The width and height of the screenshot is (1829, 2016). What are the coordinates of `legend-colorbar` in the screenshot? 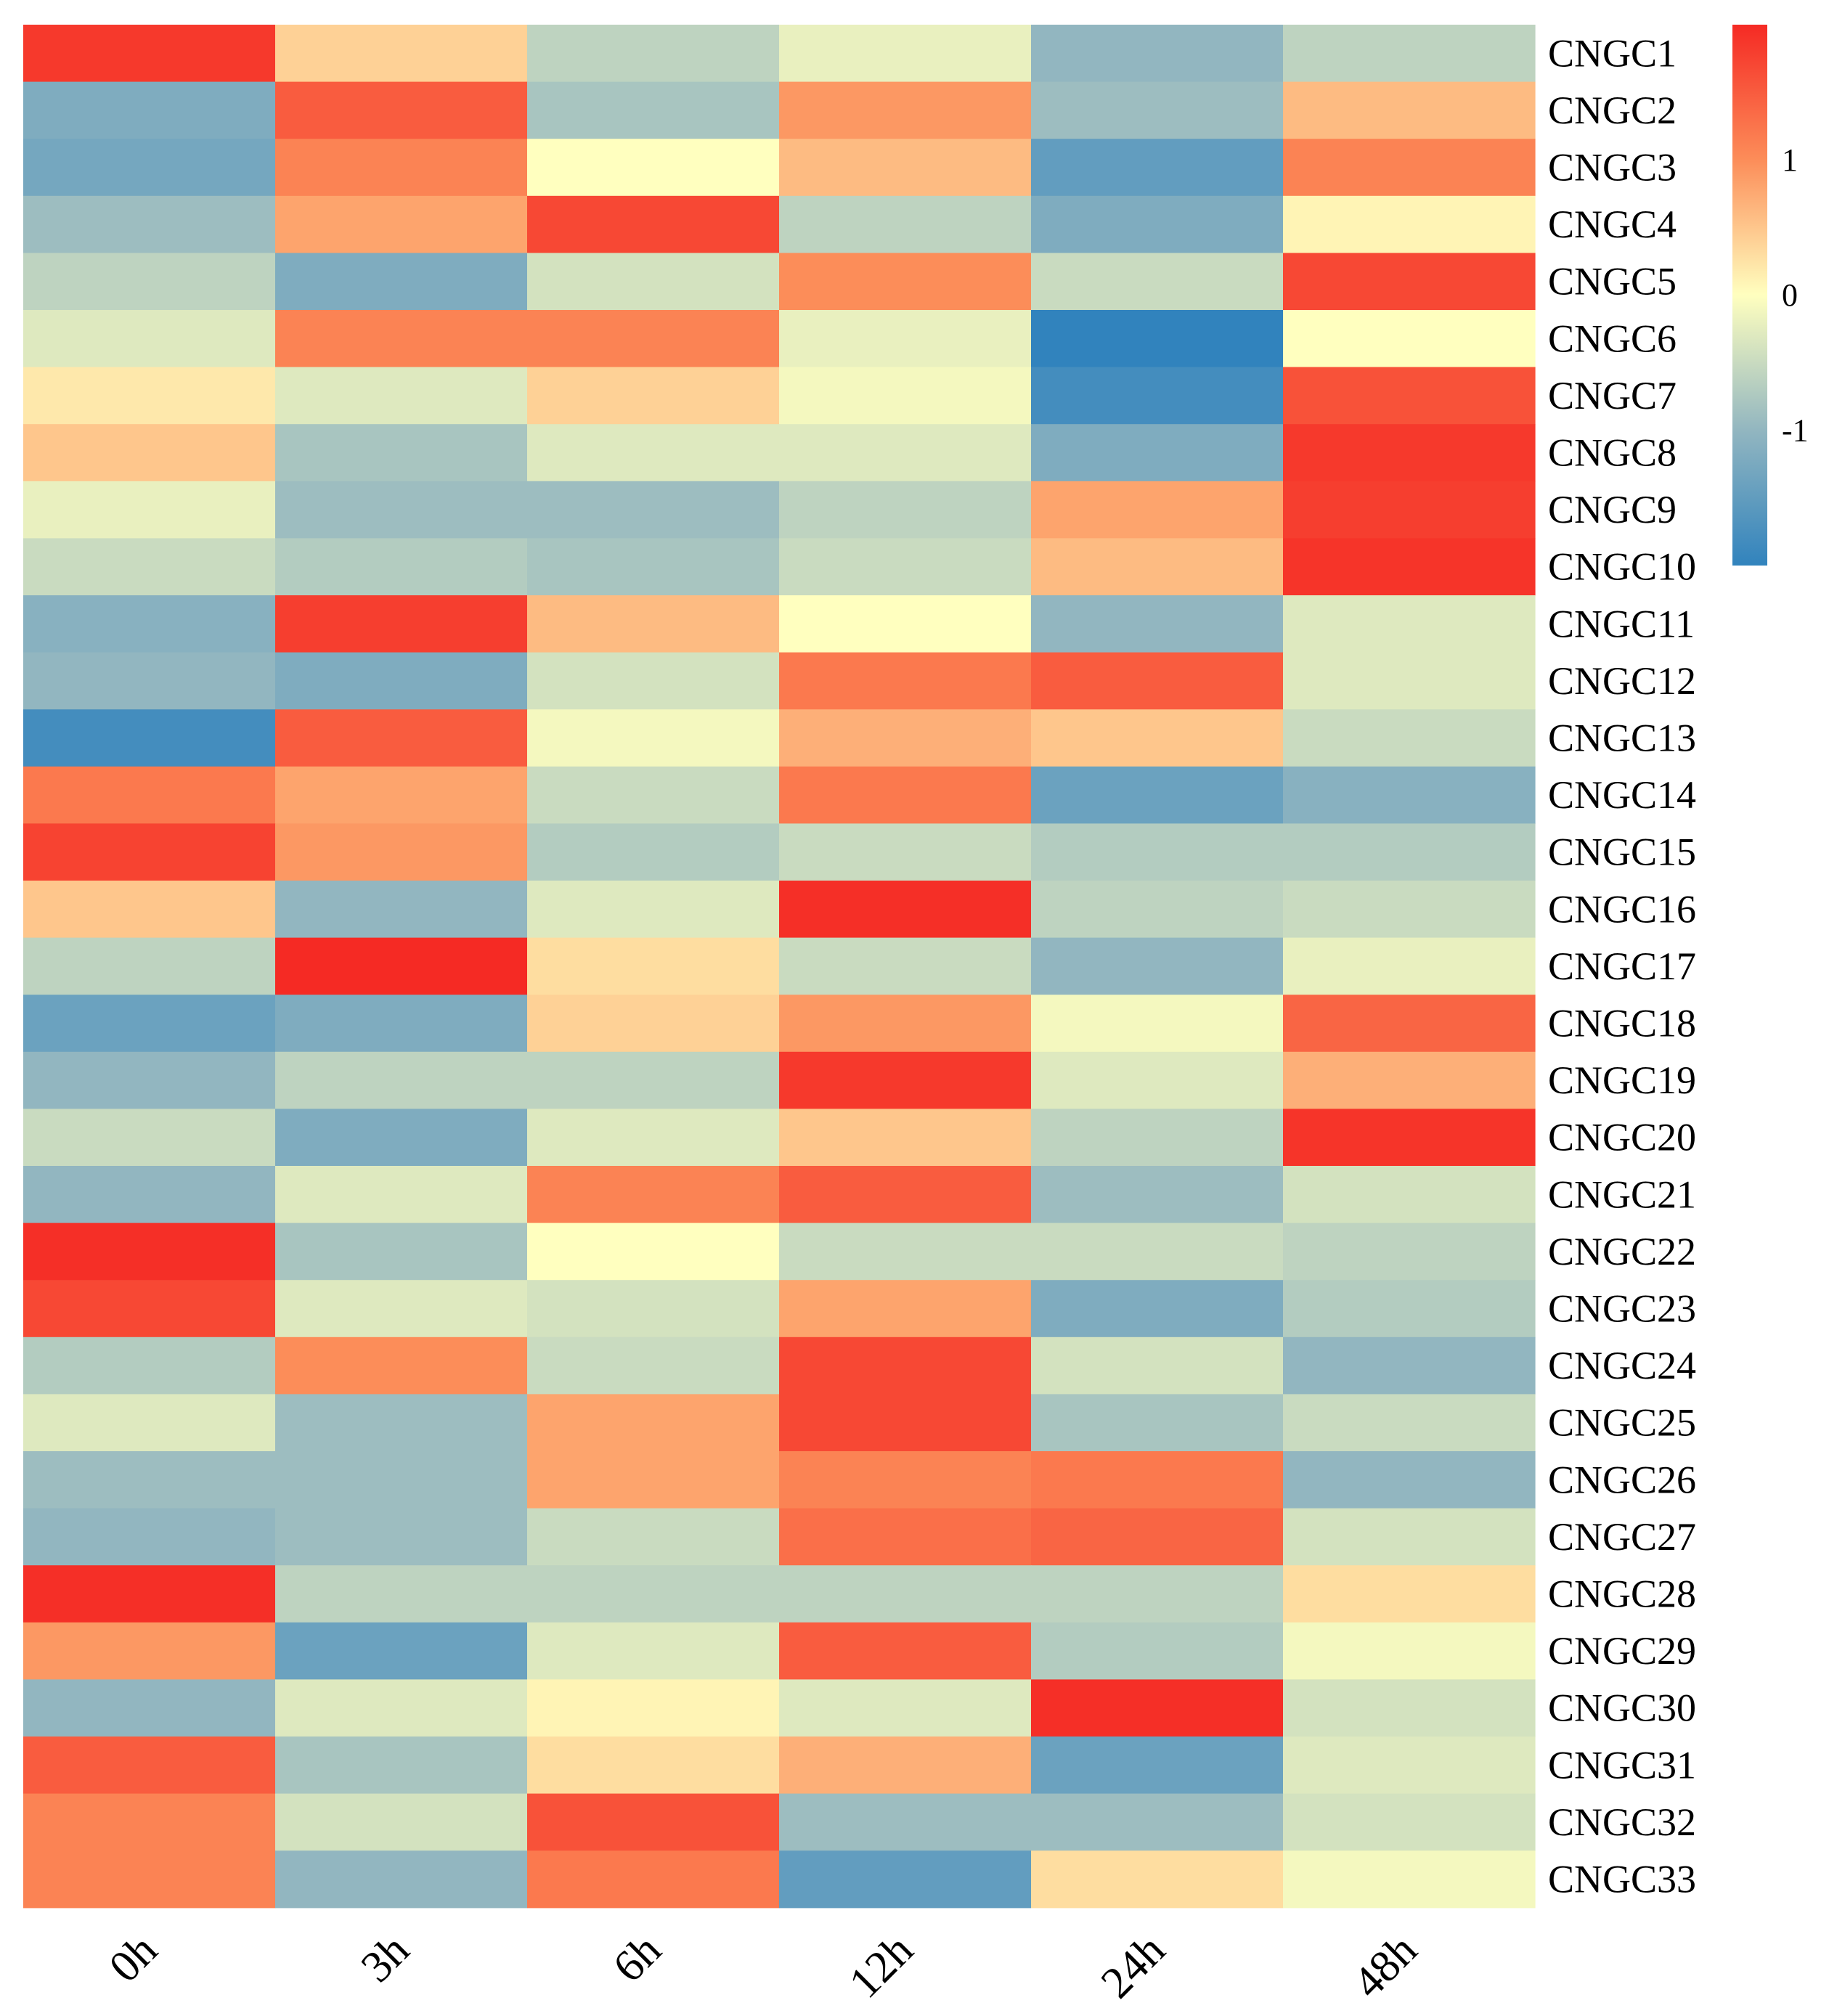 It's located at (1749, 296).